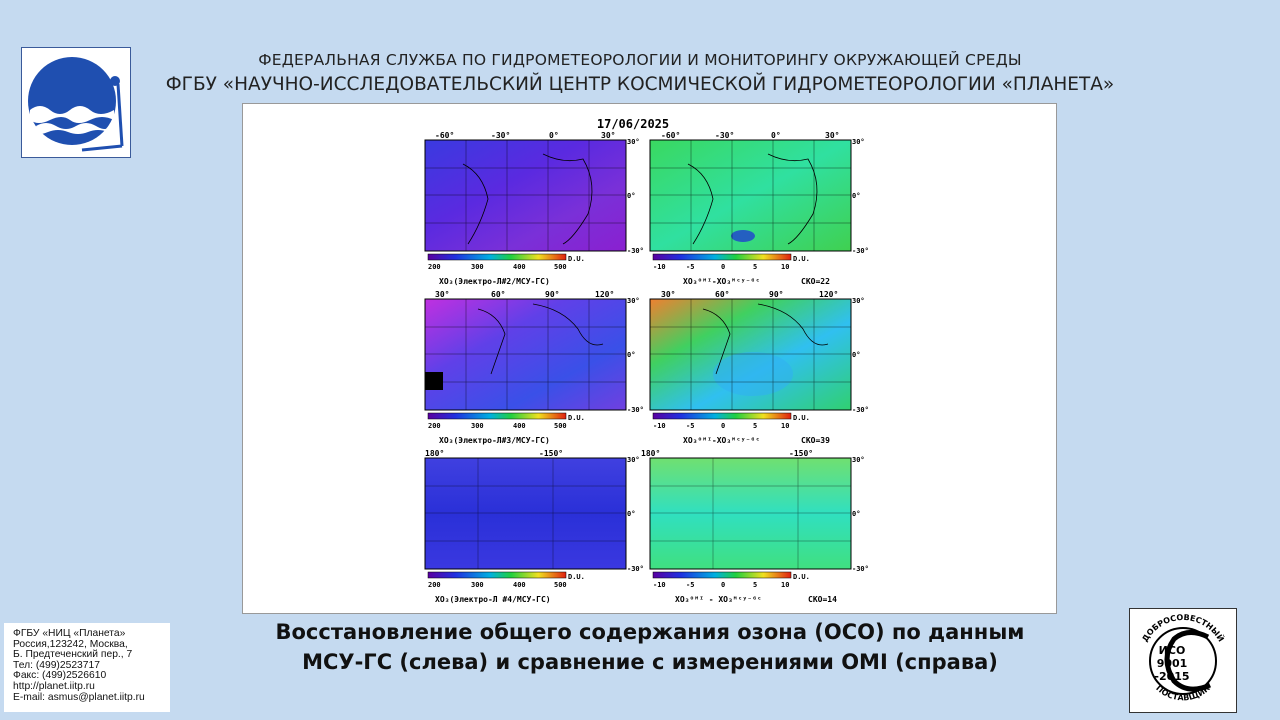 Image resolution: width=1280 pixels, height=720 pixels. What do you see at coordinates (76, 102) in the screenshot?
I see `planeta-logo` at bounding box center [76, 102].